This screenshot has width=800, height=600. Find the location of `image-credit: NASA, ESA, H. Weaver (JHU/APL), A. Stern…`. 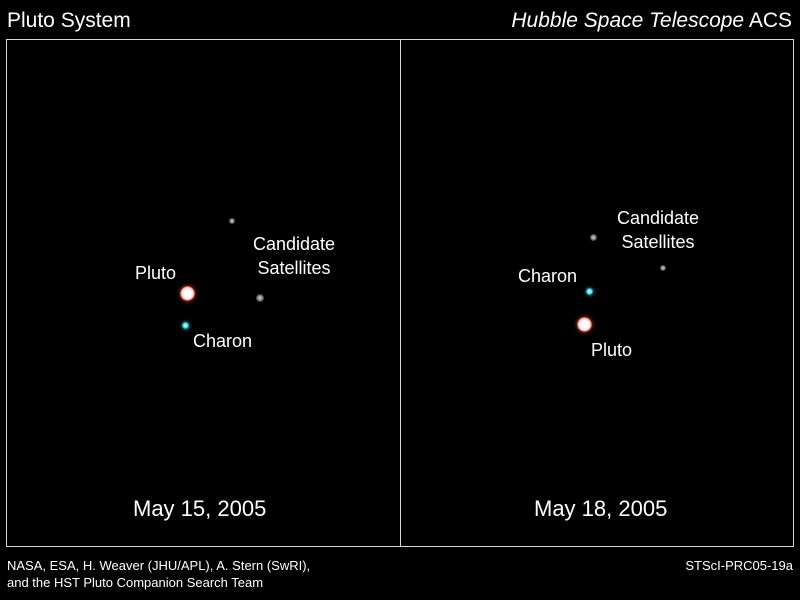

image-credit: NASA, ESA, H. Weaver (JHU/APL), A. Stern… is located at coordinates (158, 574).